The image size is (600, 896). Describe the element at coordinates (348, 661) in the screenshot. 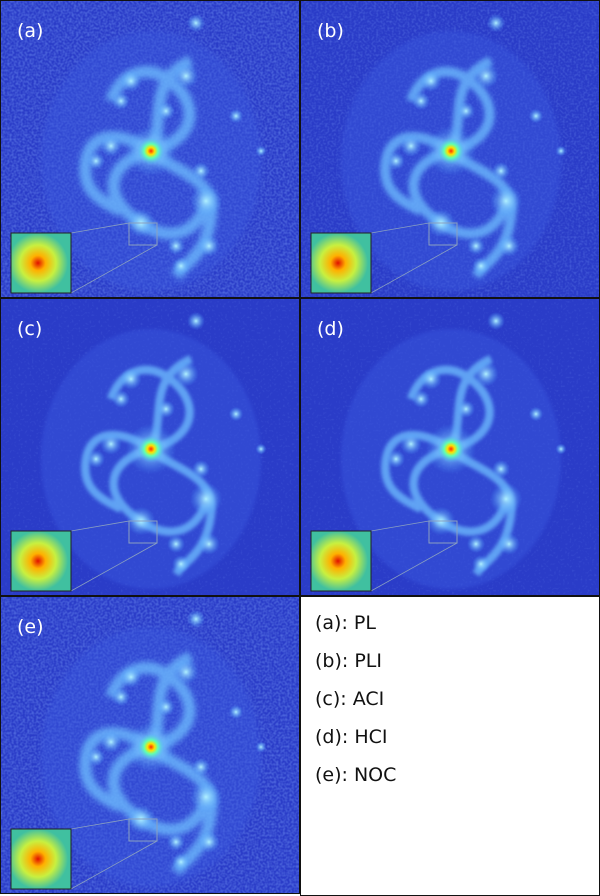

I see `legend-entry: (b): PLI` at that location.